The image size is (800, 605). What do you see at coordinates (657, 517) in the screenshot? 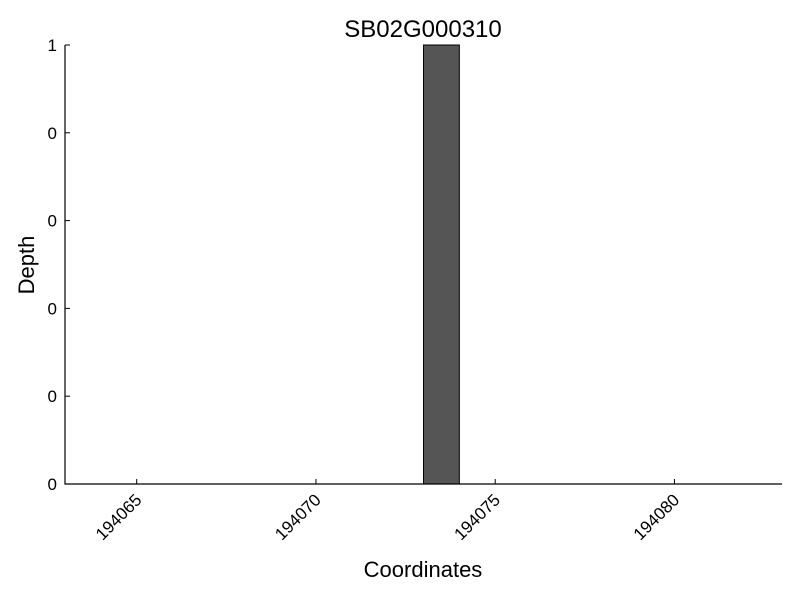
I see `x-tick-label: 194080` at bounding box center [657, 517].